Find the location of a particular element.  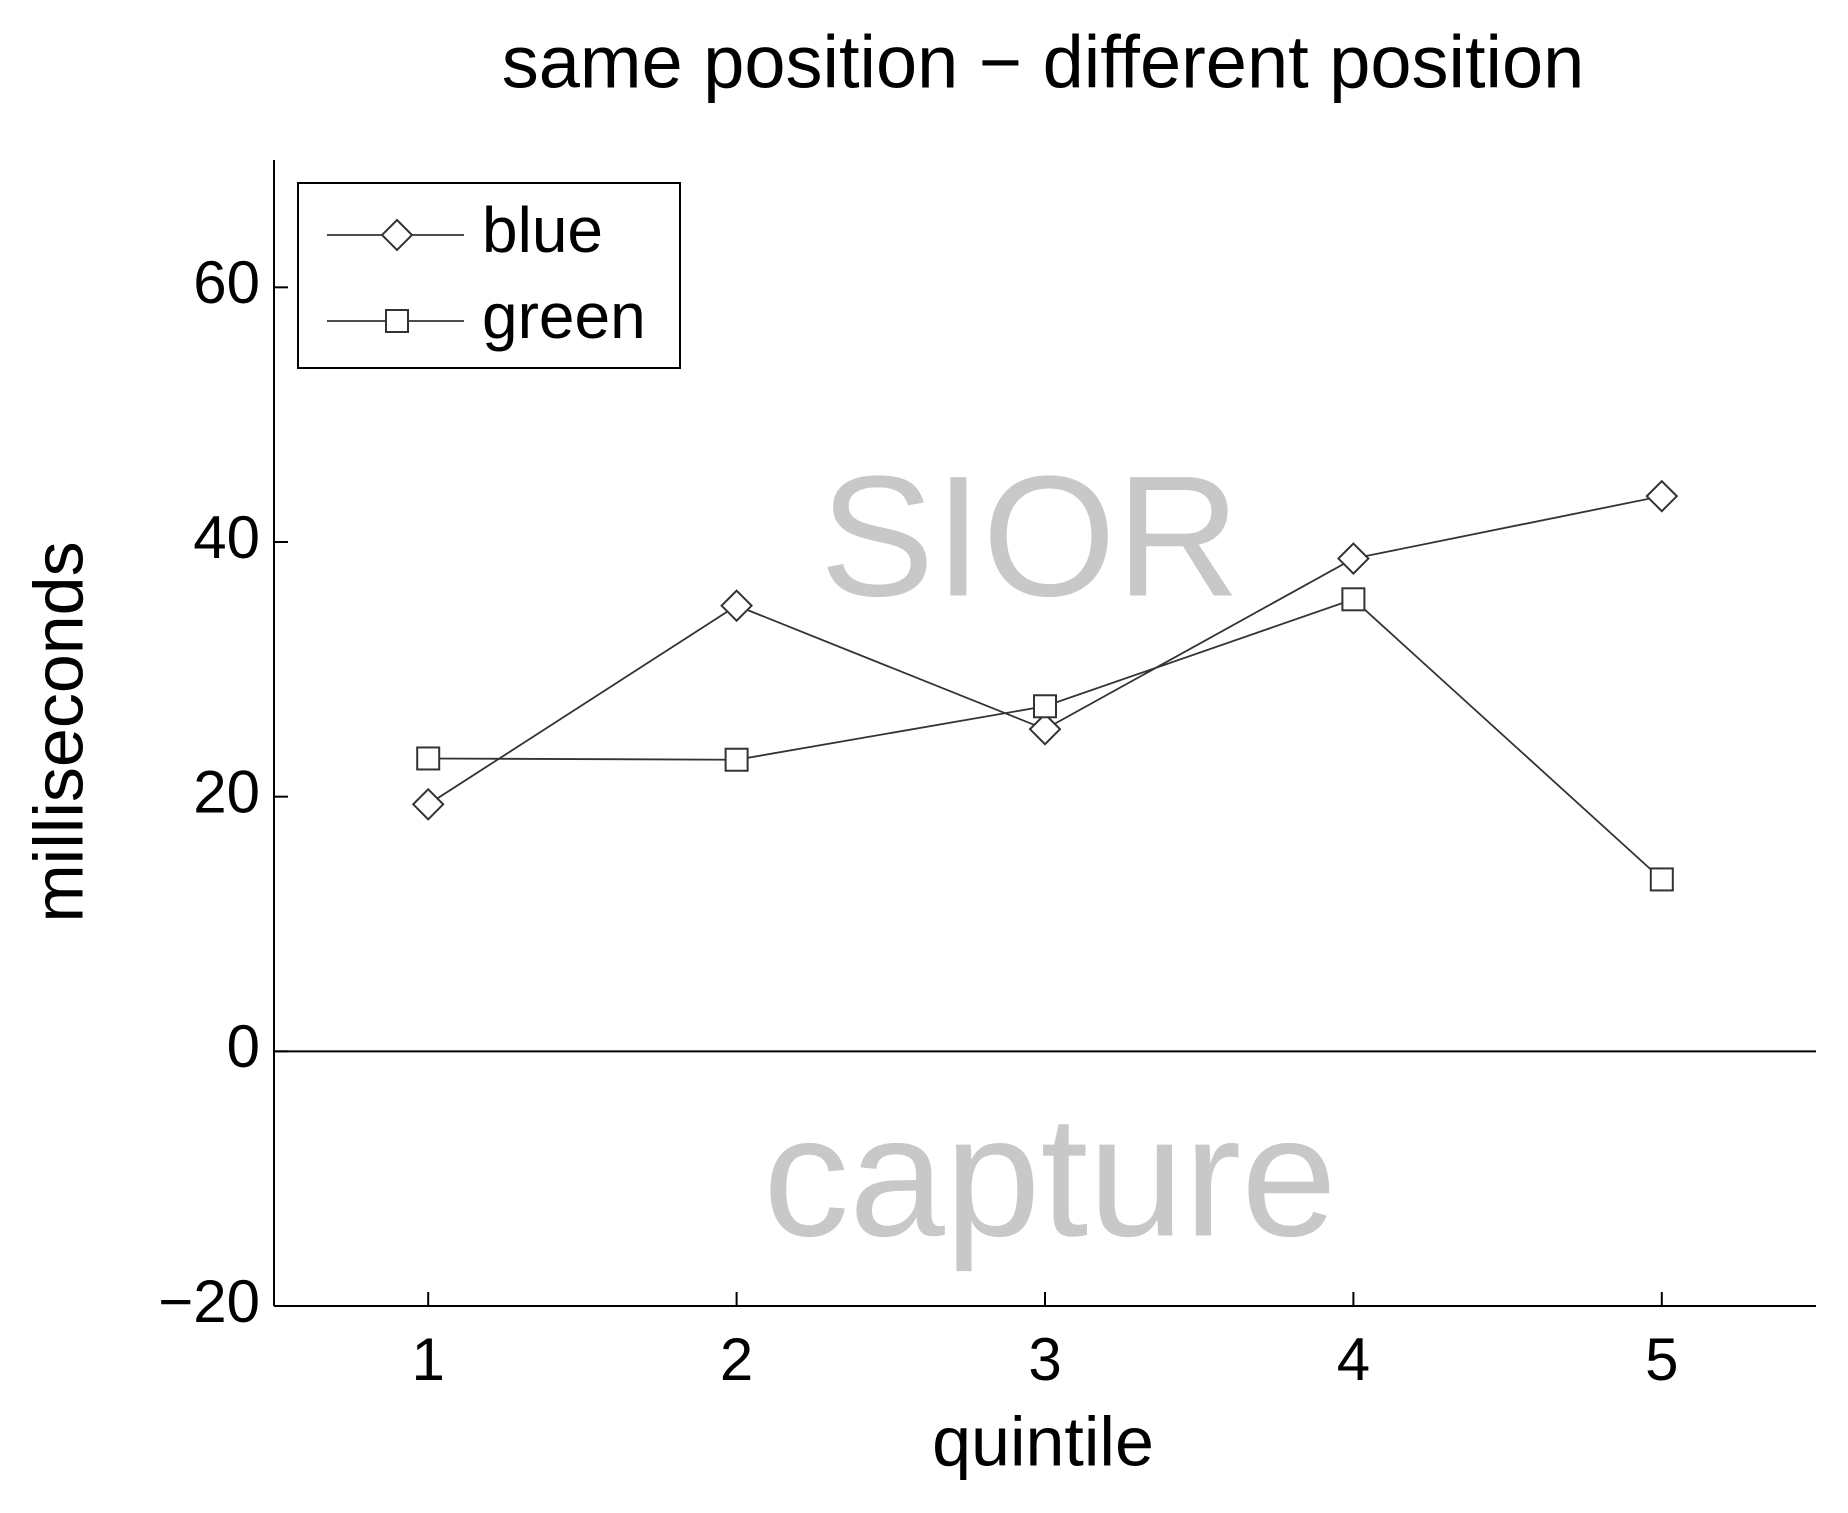

x-tick-label: 5 is located at coordinates (1661, 1359).